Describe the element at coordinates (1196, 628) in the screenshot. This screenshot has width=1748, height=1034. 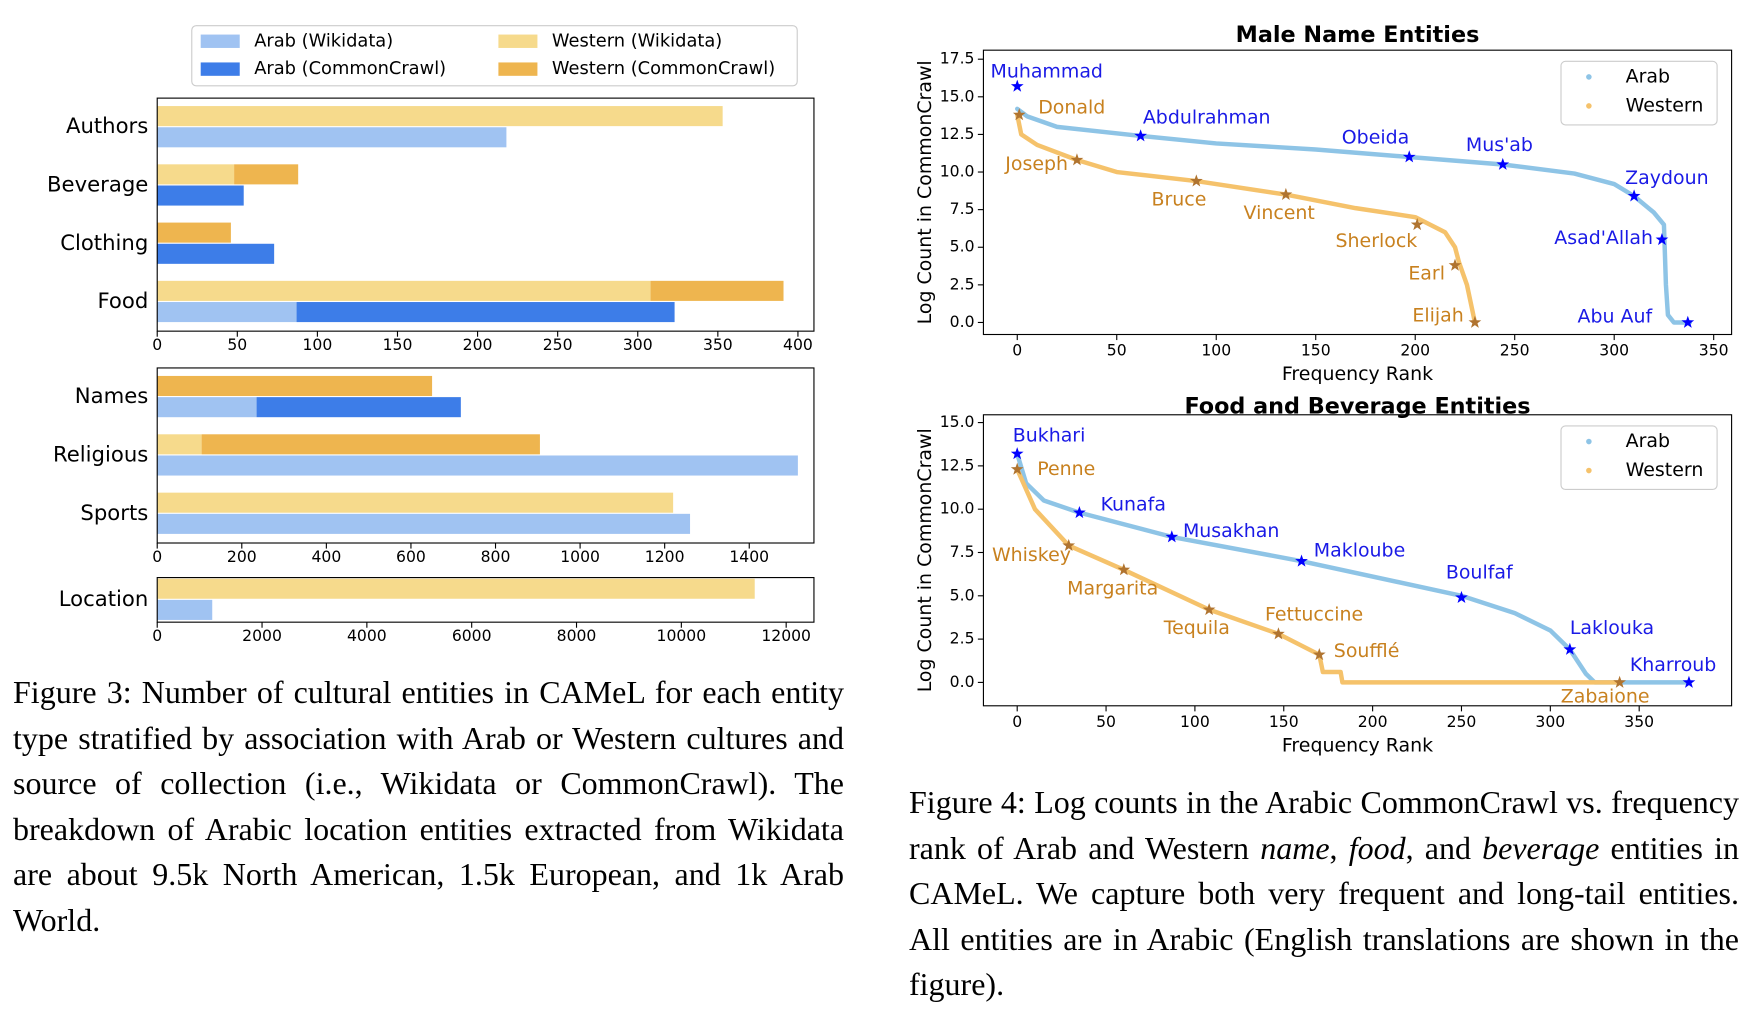
I see `annotation: Tequila` at that location.